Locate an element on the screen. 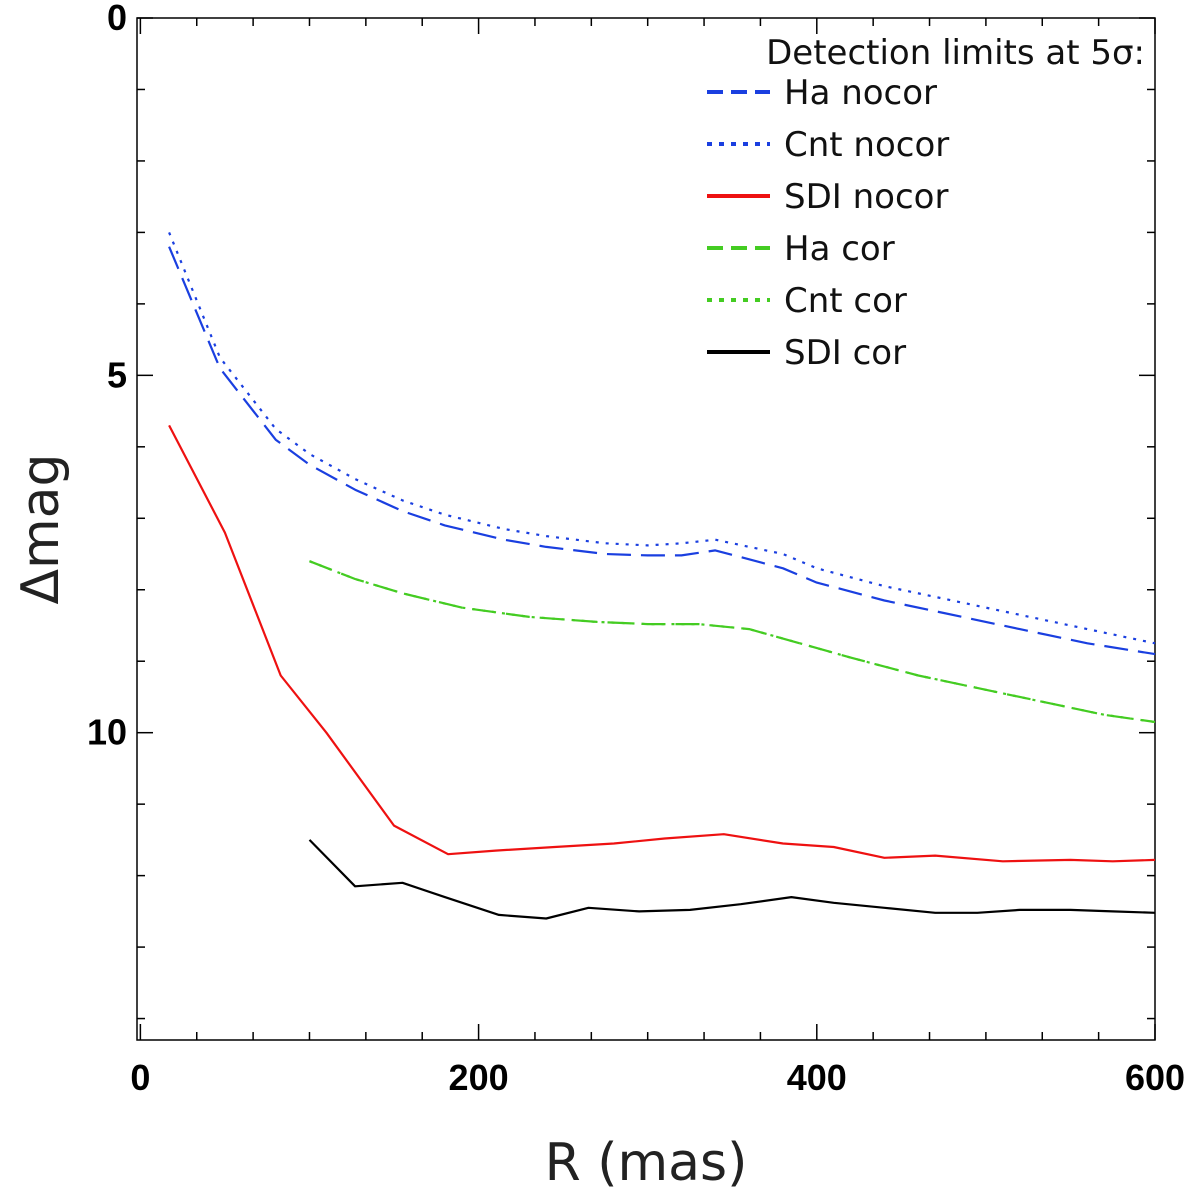  x-tick-label: 200 is located at coordinates (479, 1077).